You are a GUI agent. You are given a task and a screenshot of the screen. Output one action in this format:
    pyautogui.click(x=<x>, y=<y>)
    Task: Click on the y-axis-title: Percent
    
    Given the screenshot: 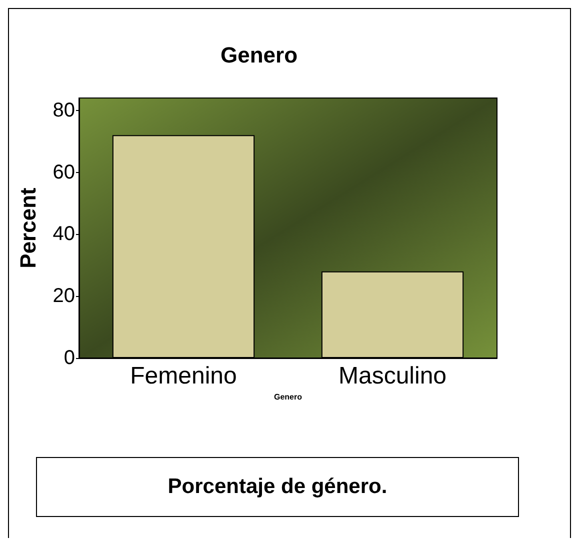 What is the action you would take?
    pyautogui.click(x=28, y=227)
    